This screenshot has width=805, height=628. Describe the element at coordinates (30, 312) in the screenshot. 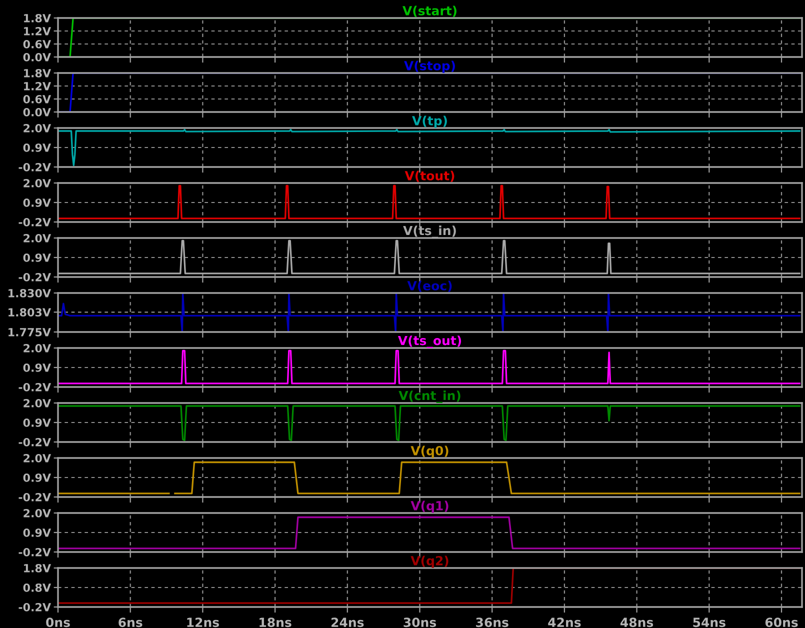

I see `y-tick-label: 1.803V` at that location.